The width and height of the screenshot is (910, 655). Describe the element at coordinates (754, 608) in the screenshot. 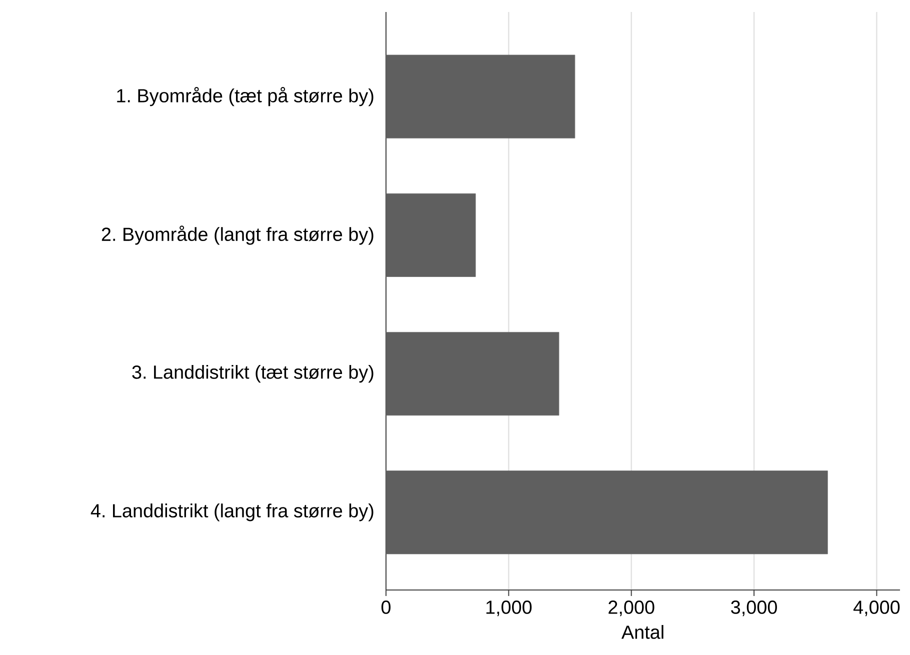

I see `x-tick-label: 3,000` at that location.